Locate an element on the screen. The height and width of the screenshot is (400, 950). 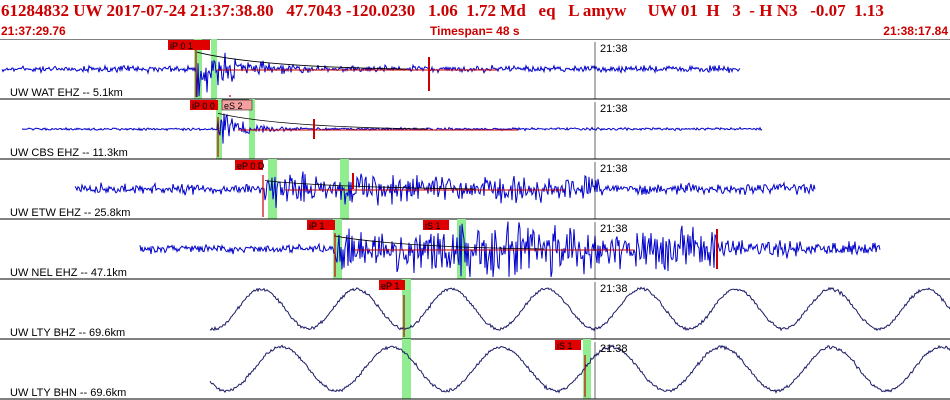
pick-label: eP 1 is located at coordinates (390, 286).